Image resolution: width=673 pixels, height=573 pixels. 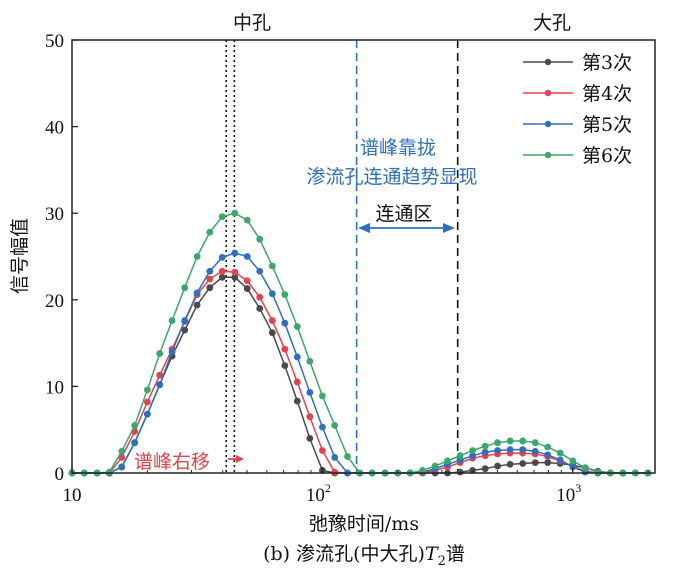 I want to click on y-tick-label: 10, so click(x=54, y=387).